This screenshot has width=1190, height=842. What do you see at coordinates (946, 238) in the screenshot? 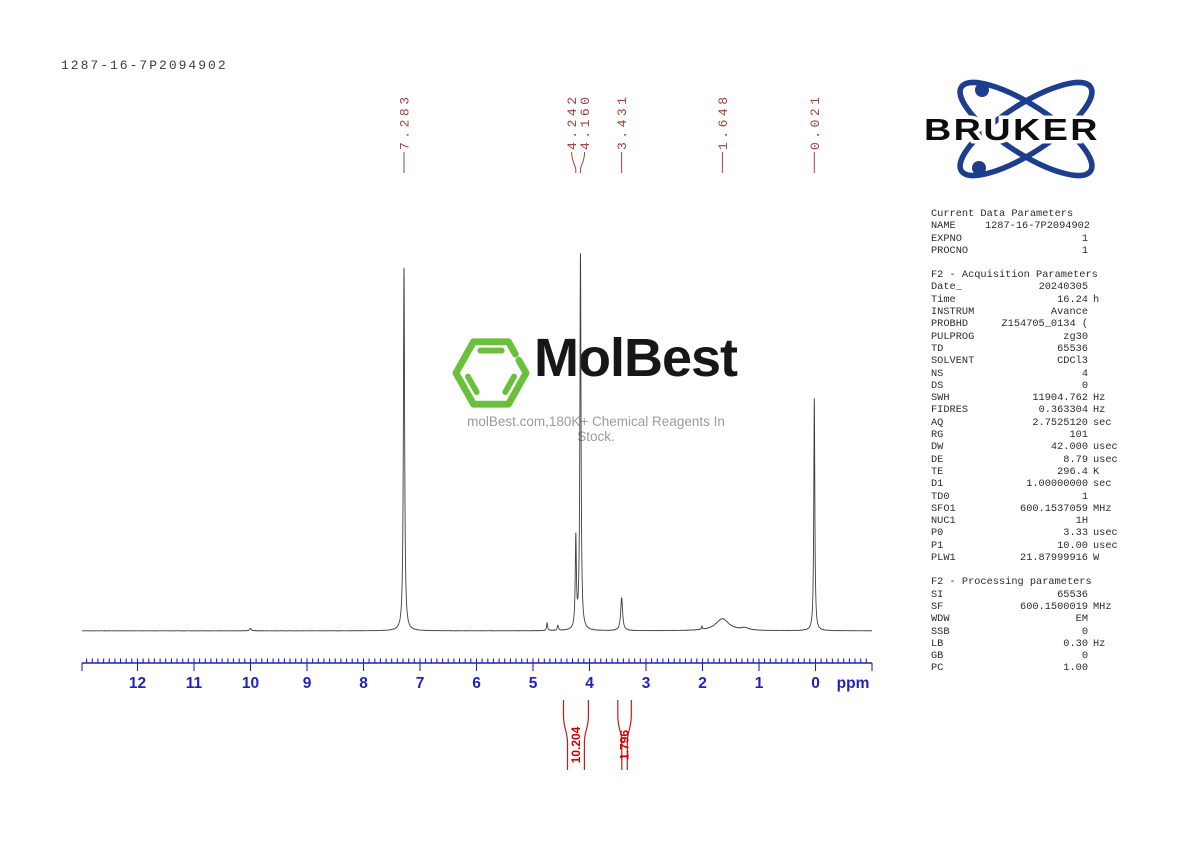
I see `param-name: EXPNO` at bounding box center [946, 238].